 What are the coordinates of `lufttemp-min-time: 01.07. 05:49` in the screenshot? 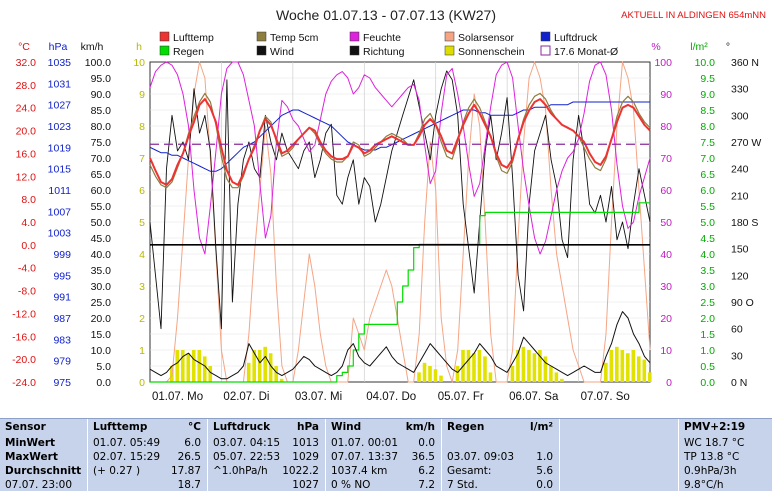 It's located at (126, 443).